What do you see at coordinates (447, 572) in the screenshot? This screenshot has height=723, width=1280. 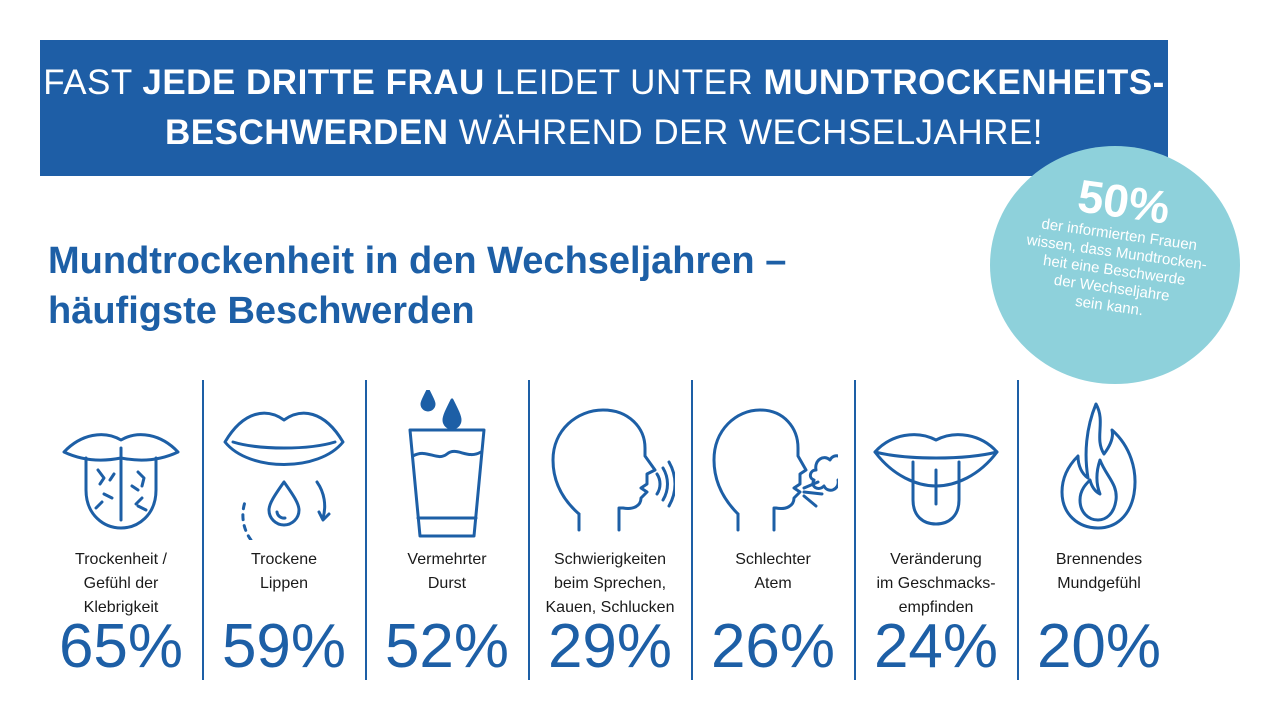 I see `symptom-label: Vermehrter Durst` at bounding box center [447, 572].